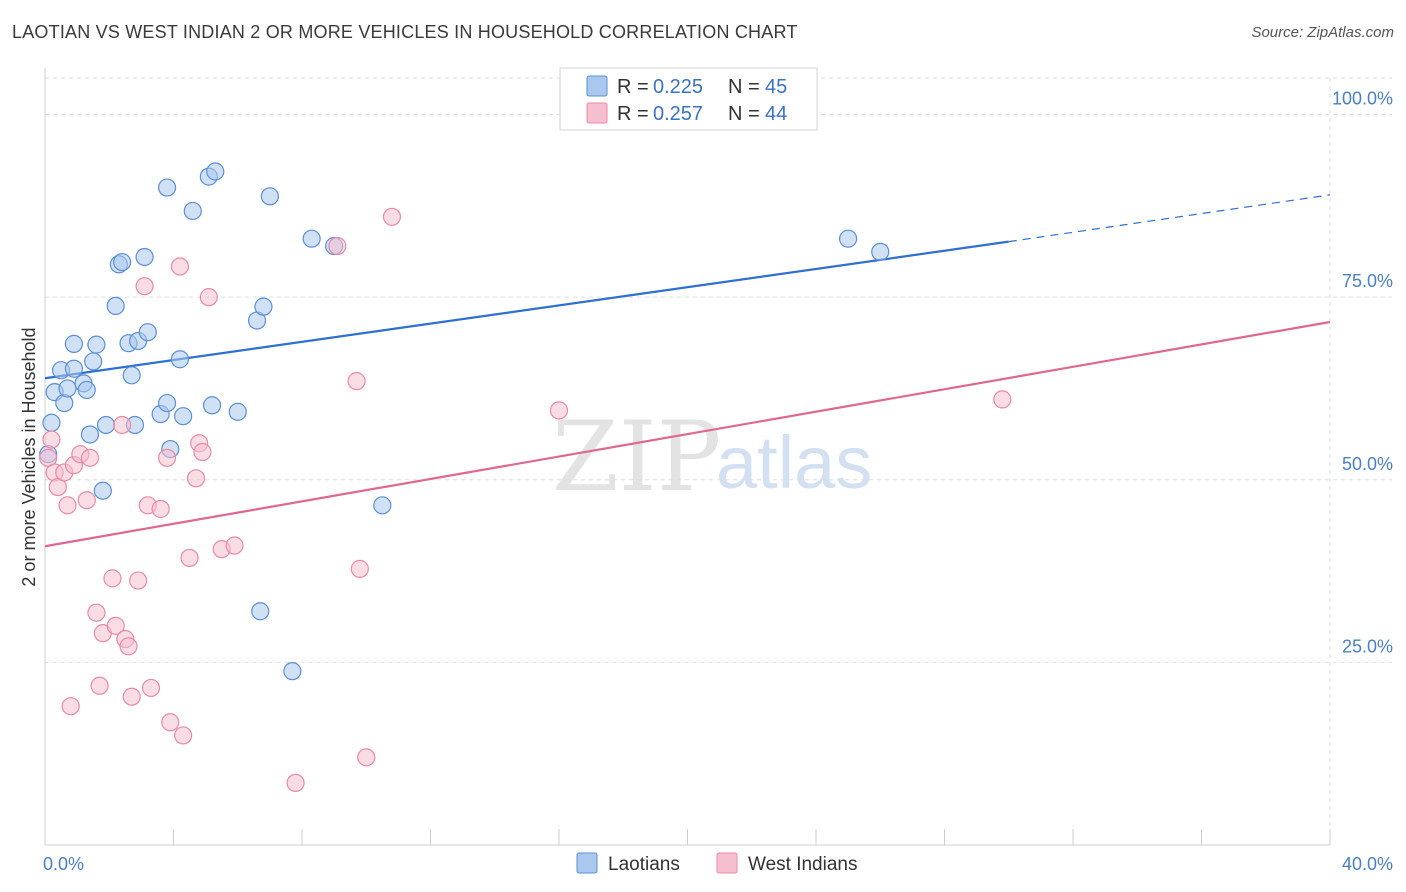 The width and height of the screenshot is (1406, 892). I want to click on legend-r-label-2: R =, so click(633, 114).